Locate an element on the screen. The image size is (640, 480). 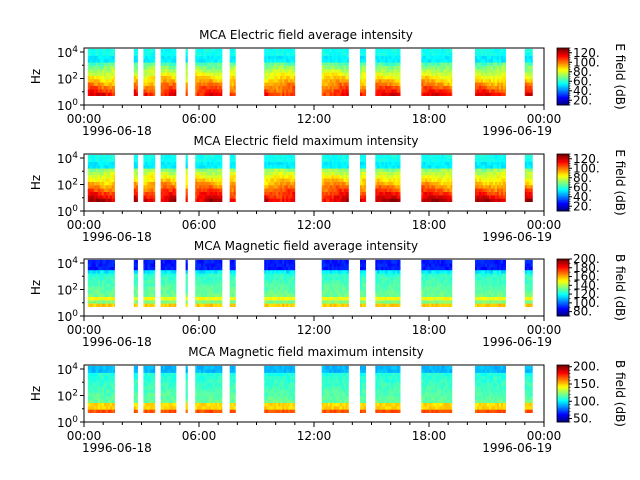
y-axis-label: Hz is located at coordinates (36, 287).